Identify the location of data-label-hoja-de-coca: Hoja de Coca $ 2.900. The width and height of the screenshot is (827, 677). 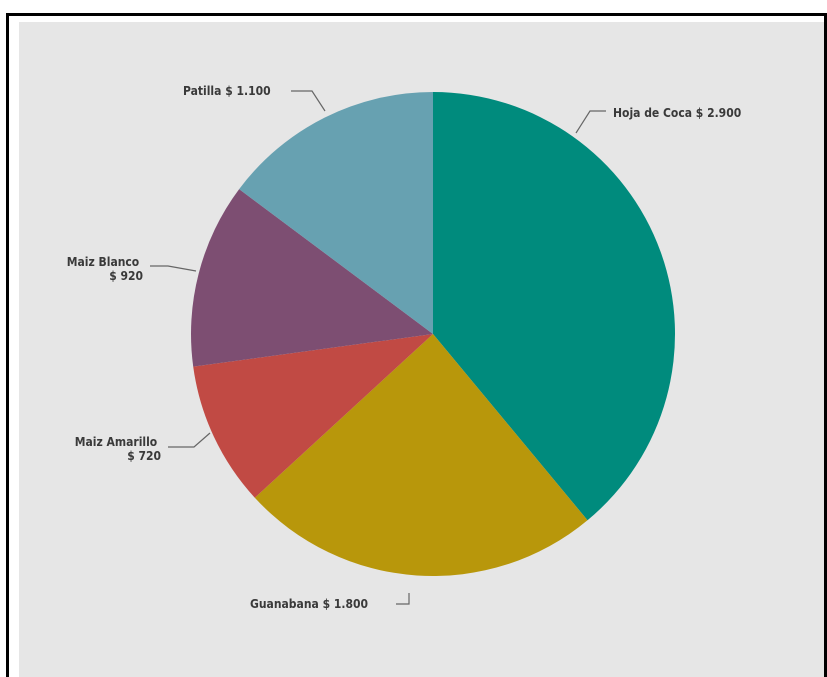
(677, 113).